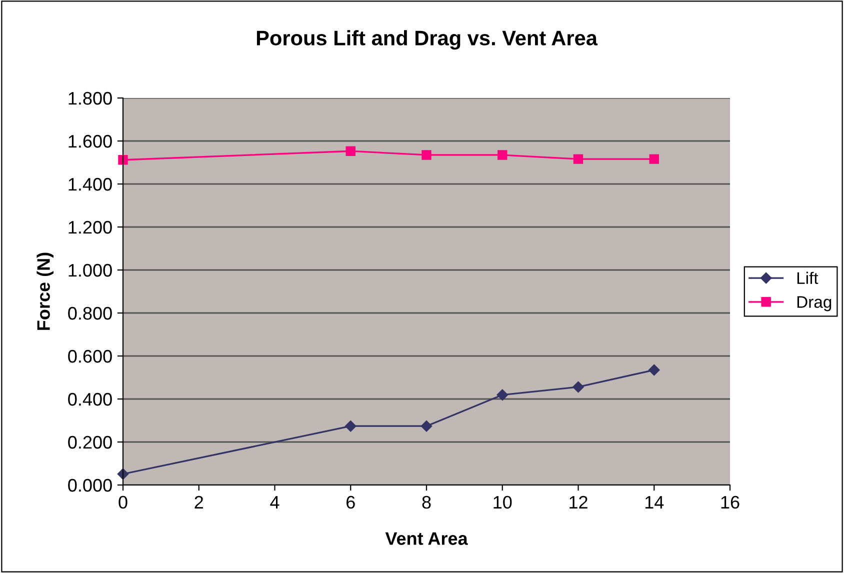  Describe the element at coordinates (579, 502) in the screenshot. I see `x-tick-label: 12` at that location.